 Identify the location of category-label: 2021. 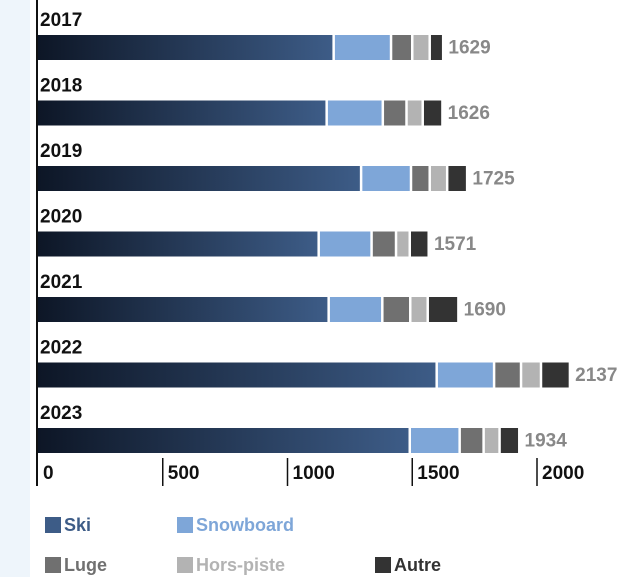
(61, 282).